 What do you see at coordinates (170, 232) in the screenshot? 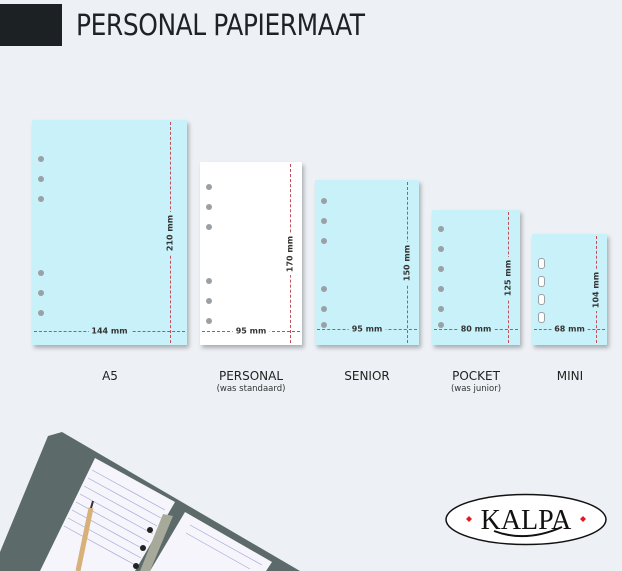
I see `height-label: 210 mm` at bounding box center [170, 232].